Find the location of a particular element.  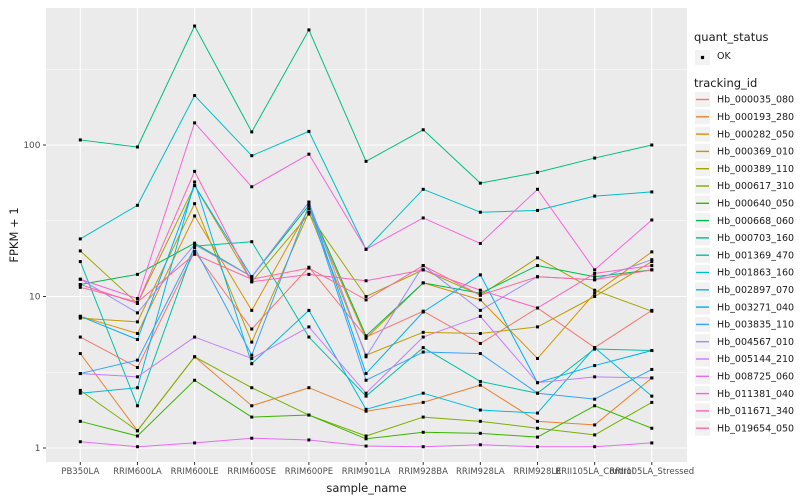

legend-item-label: Hb_000193_280 is located at coordinates (755, 117).